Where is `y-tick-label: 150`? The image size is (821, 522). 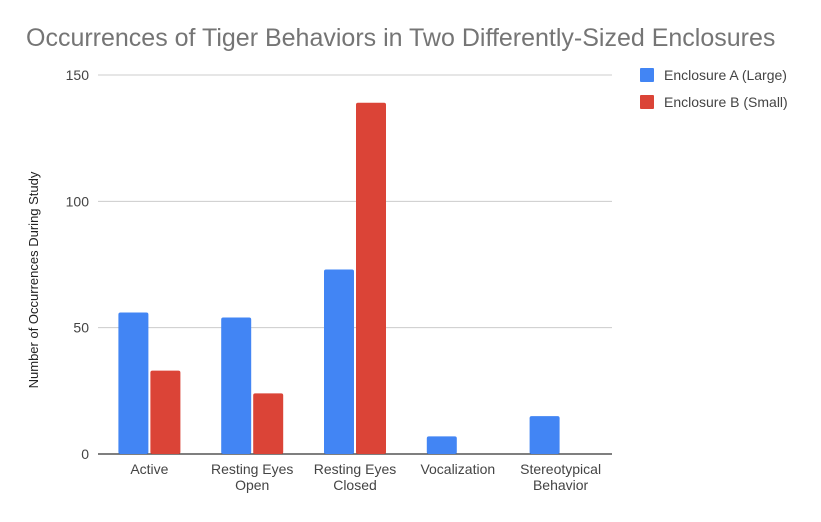 y-tick-label: 150 is located at coordinates (78, 75).